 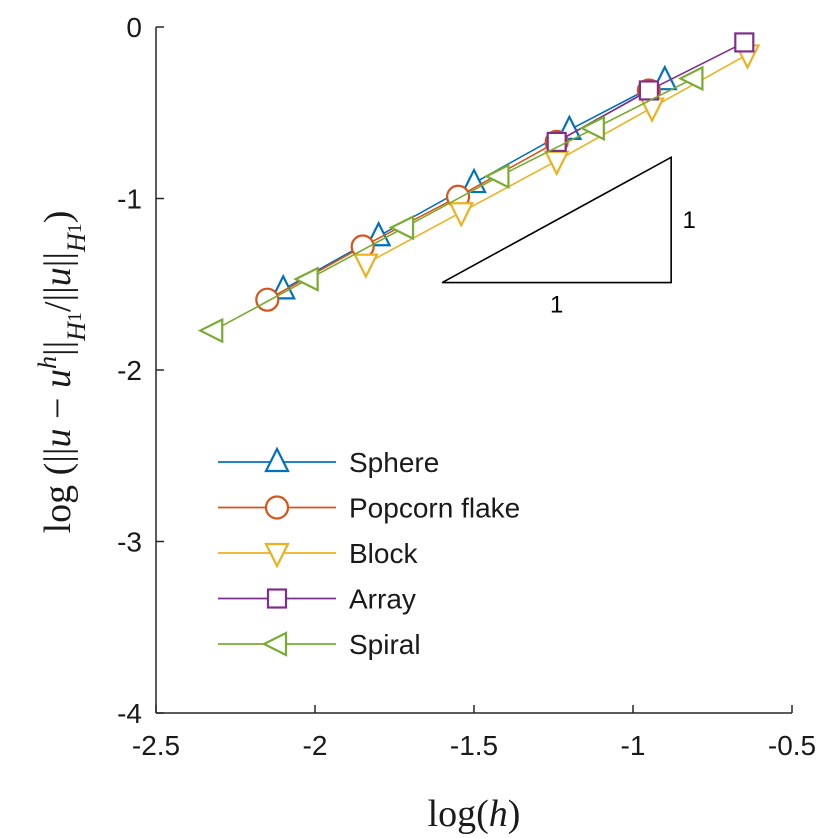 I want to click on legend: Sphere Popcorn flake Block Array Spiral, so click(x=369, y=553).